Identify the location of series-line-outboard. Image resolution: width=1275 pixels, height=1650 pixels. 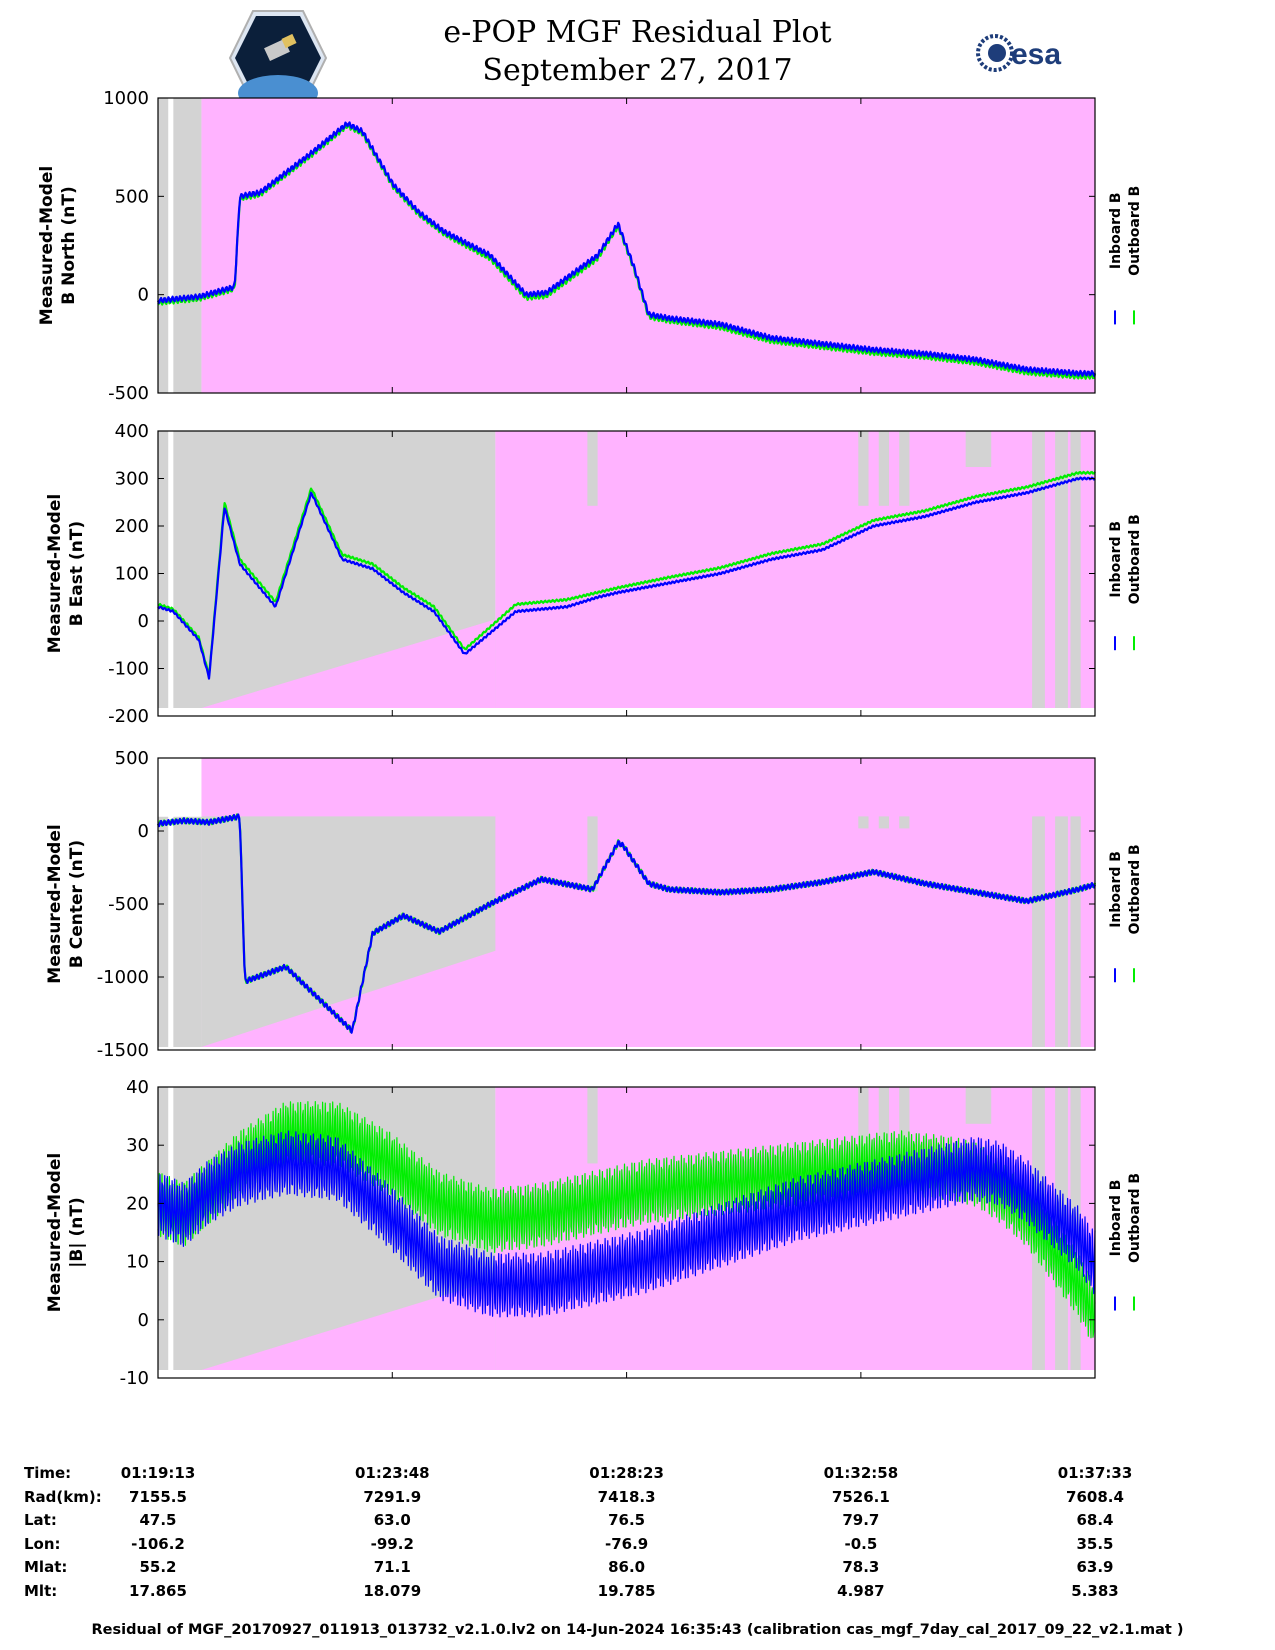
(626, 573).